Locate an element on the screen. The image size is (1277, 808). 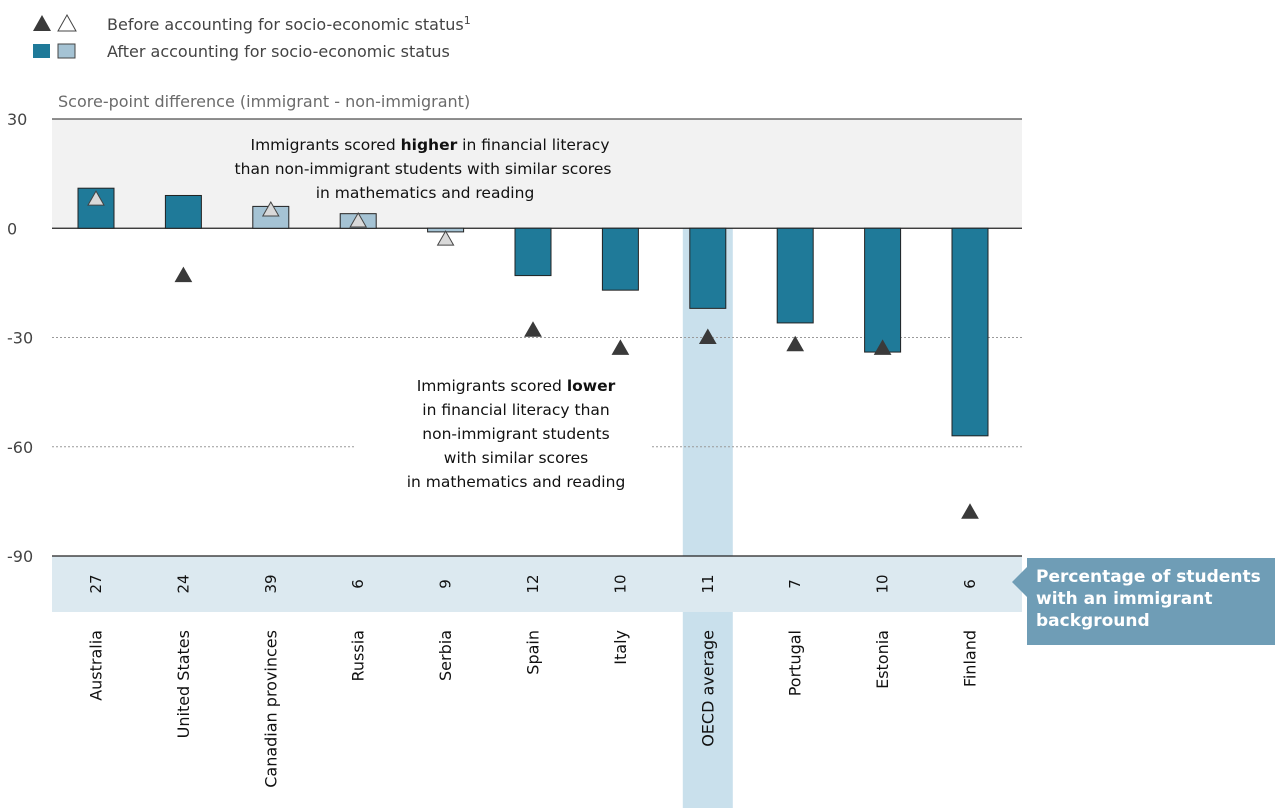
category-label: Finland is located at coordinates (970, 658).